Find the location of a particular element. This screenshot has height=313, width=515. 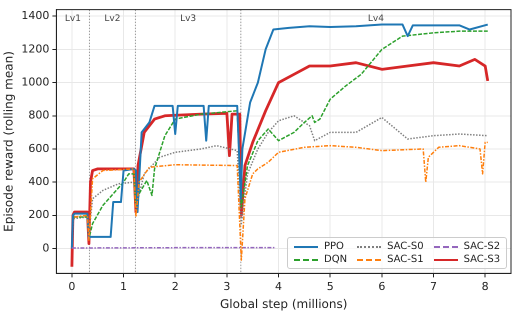

y-tick-label: 1000 is located at coordinates (35, 81).